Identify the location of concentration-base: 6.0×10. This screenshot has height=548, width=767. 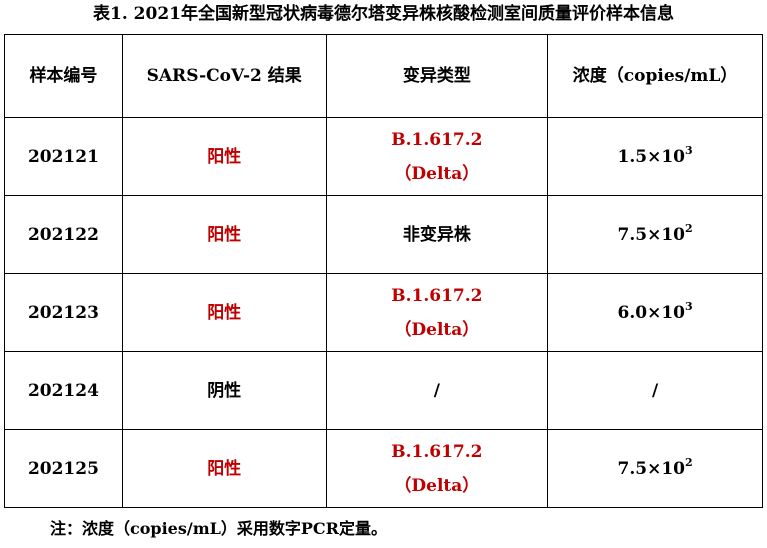
(651, 312).